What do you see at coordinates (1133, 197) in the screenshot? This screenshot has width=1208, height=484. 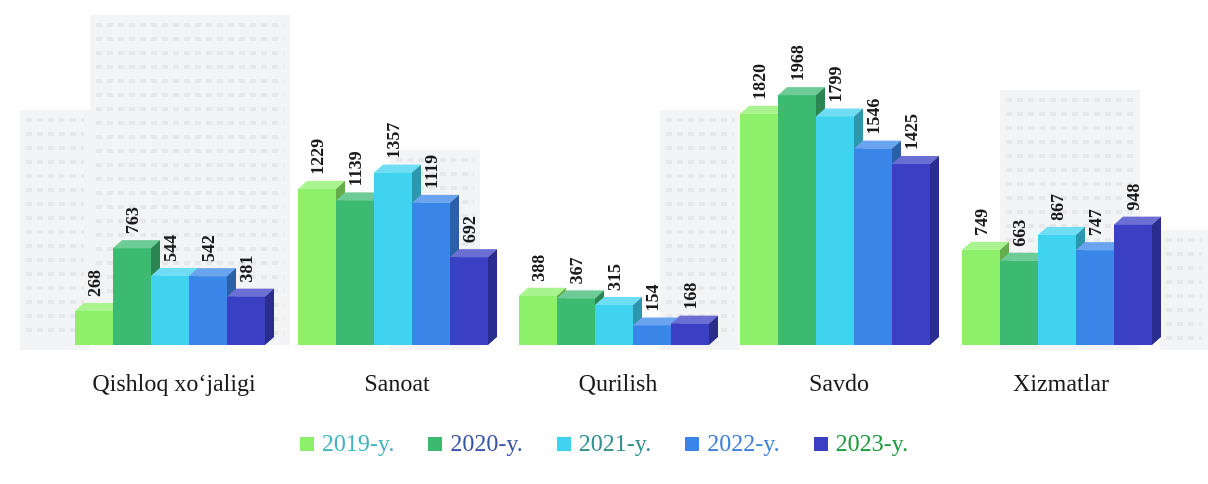 I see `bar-value-label: 948` at bounding box center [1133, 197].